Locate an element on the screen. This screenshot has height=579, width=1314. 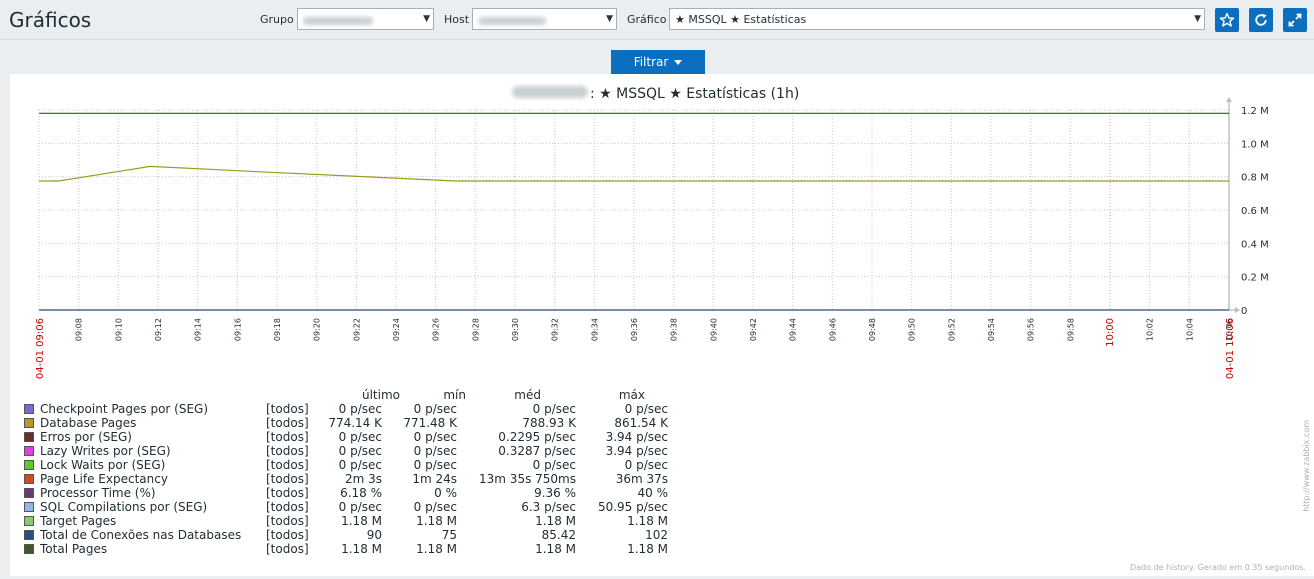
y-axis-ticks: 1.2 M 1.0 M 0.8 M 0.6 M 0.4 M 0.2 M 0 is located at coordinates (1255, 211).